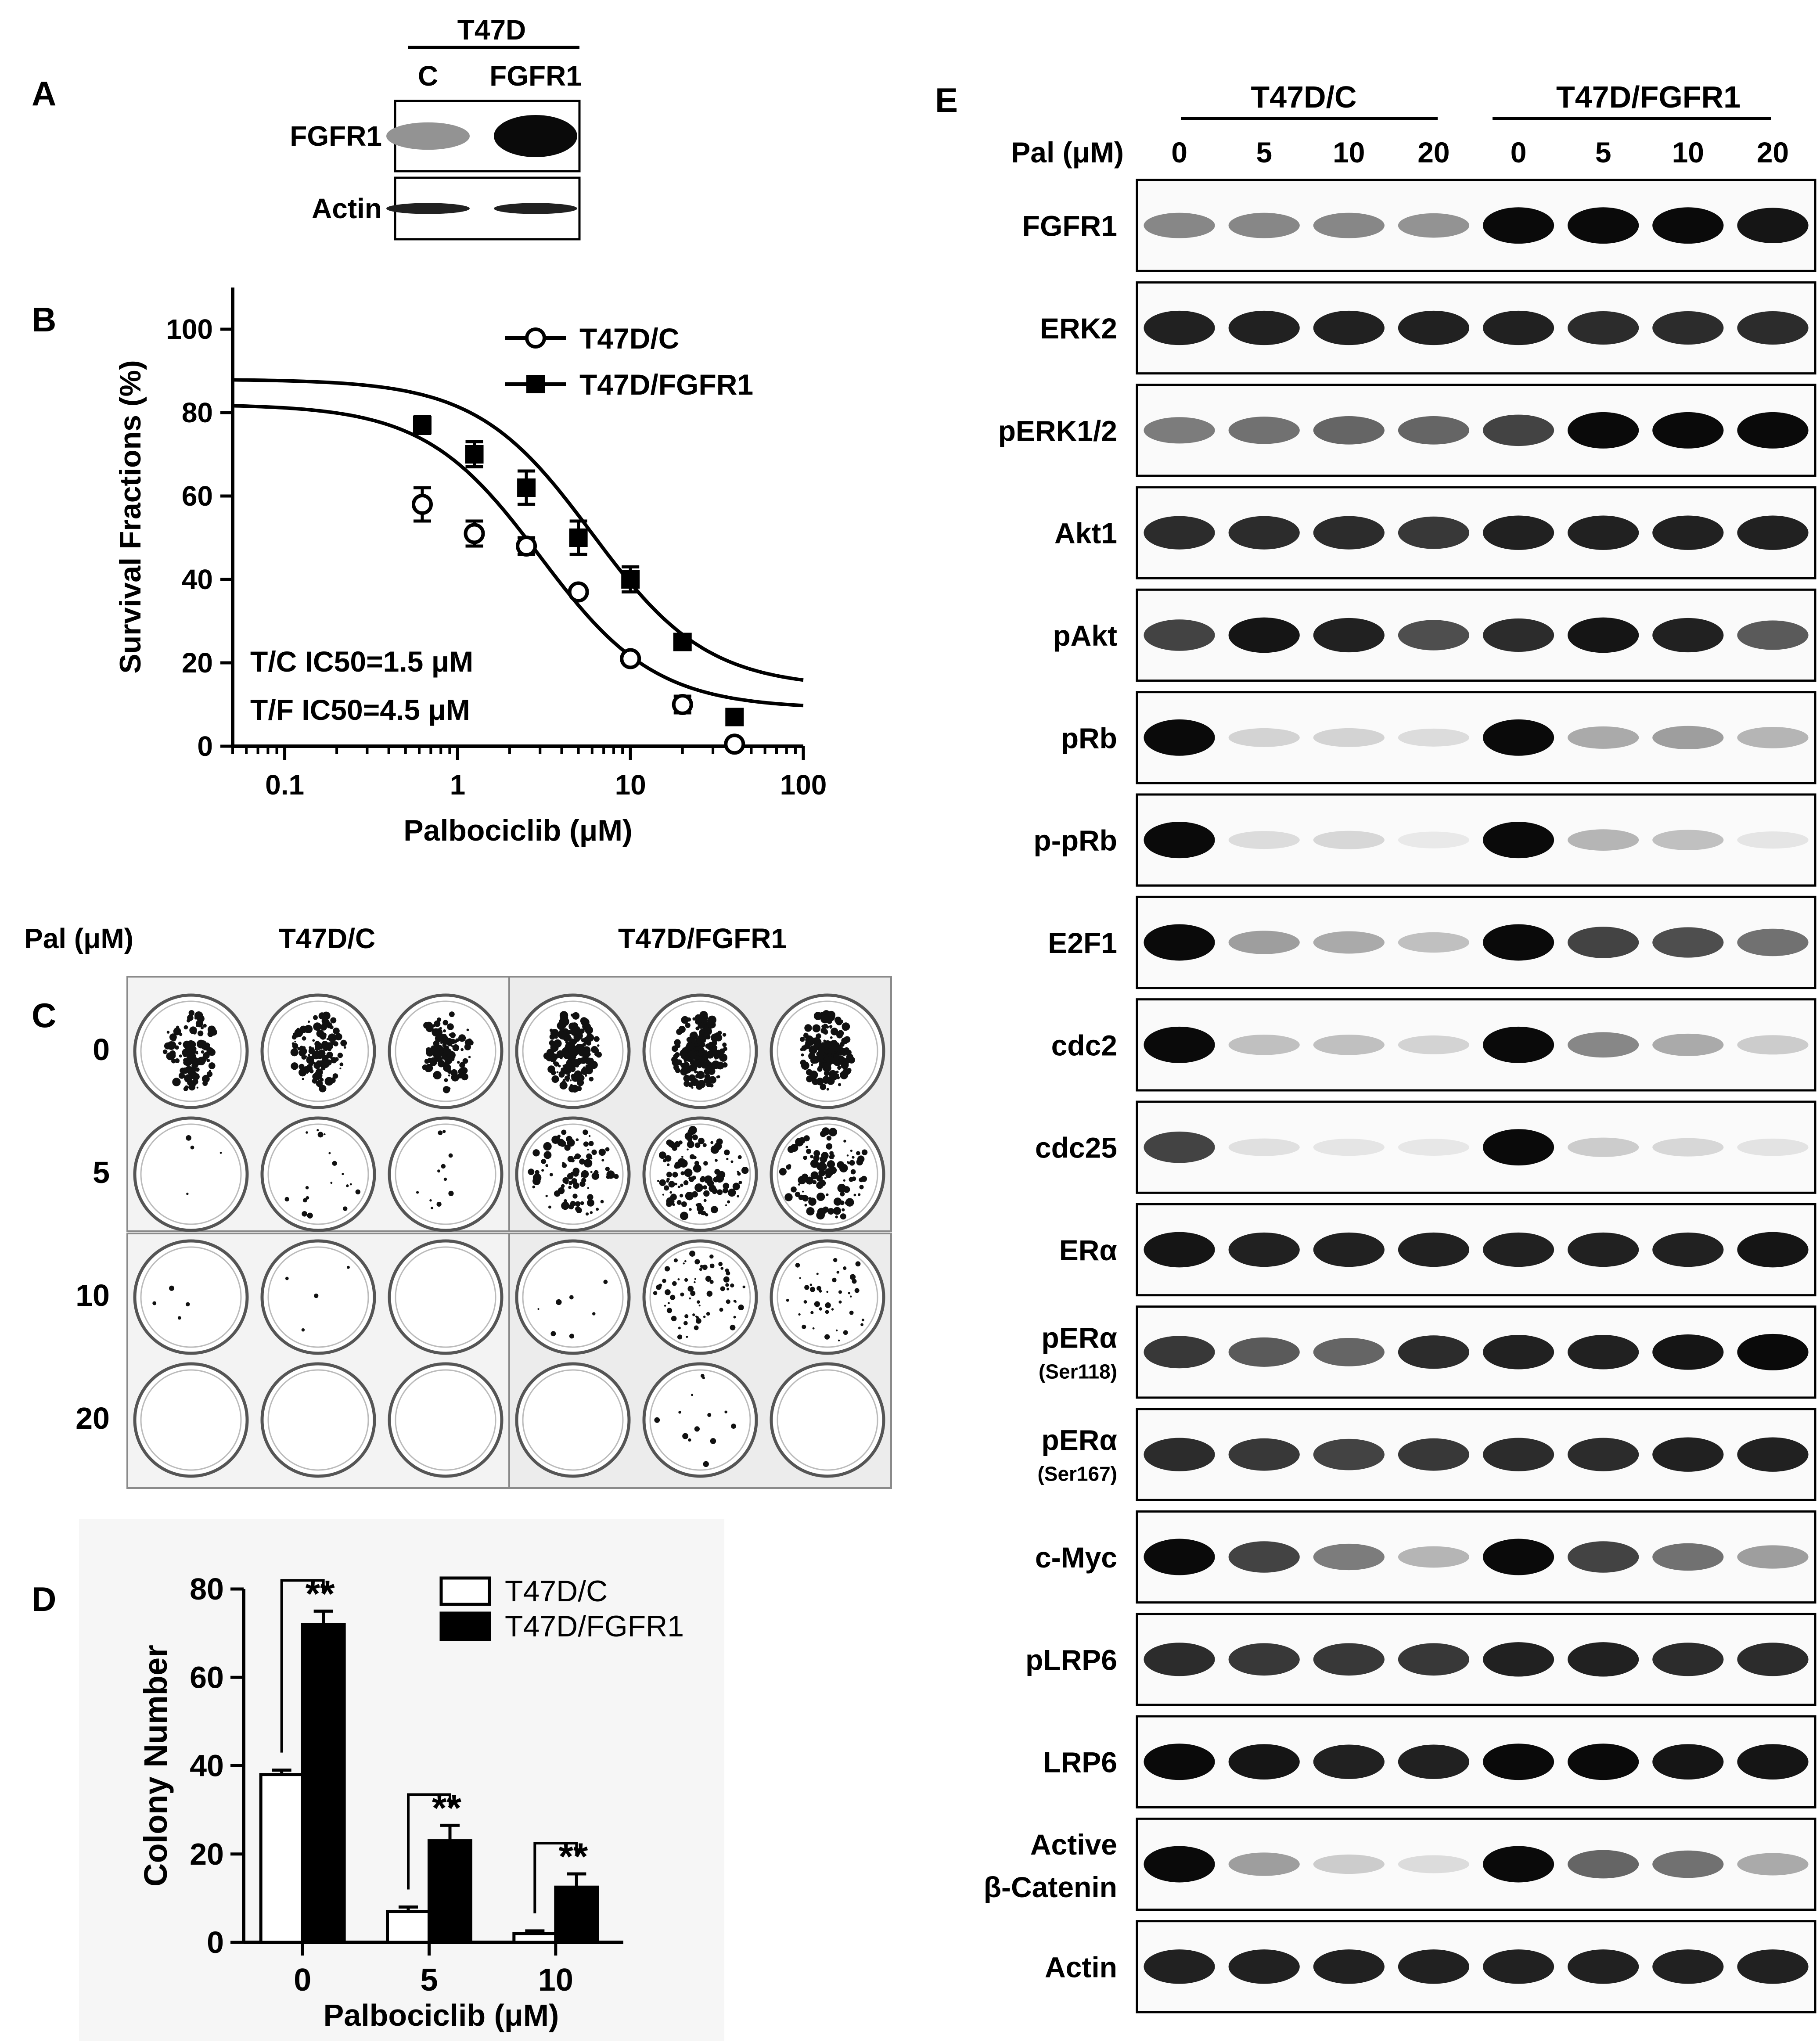 This screenshot has height=2042, width=1820. Describe the element at coordinates (535, 76) in the screenshot. I see `panel-a-lane-label-1: FGFR1` at that location.